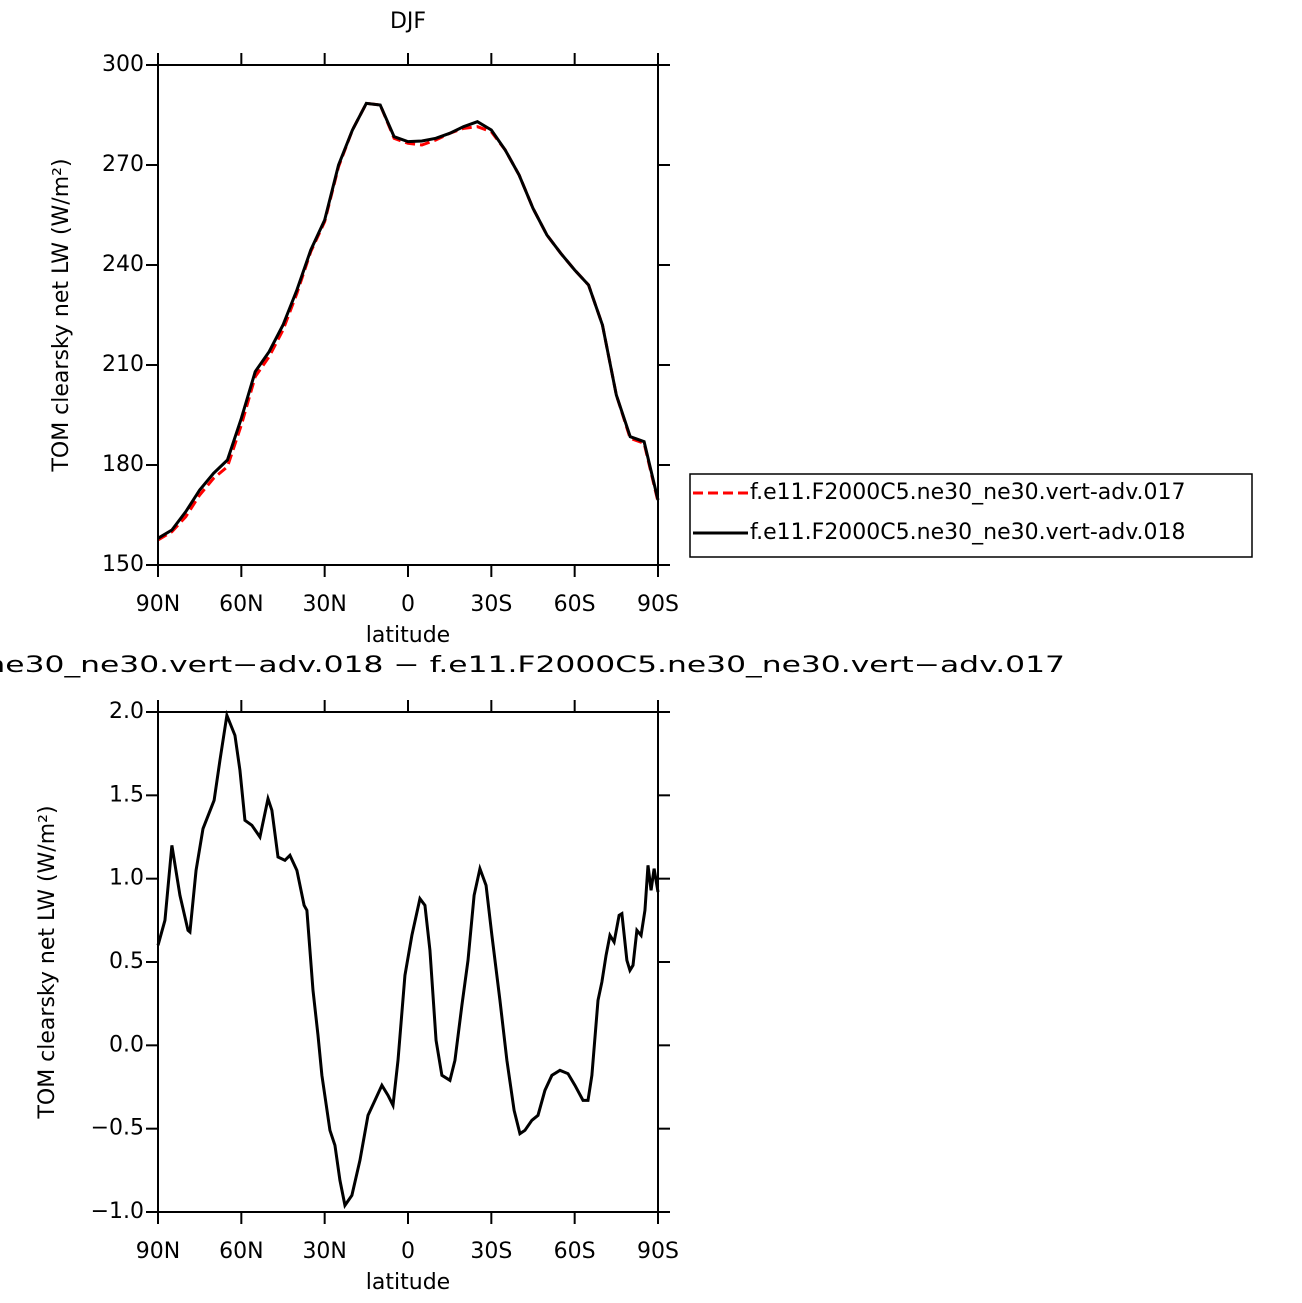 The height and width of the screenshot is (1303, 1302). What do you see at coordinates (123, 164) in the screenshot?
I see `y-tick-label: 270` at bounding box center [123, 164].